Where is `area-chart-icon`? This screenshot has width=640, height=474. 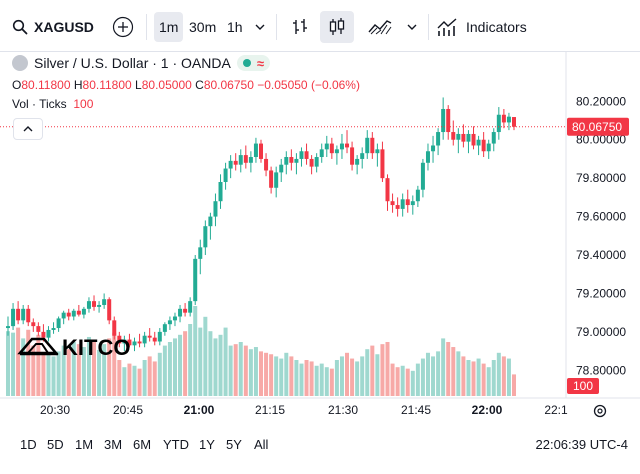
area-chart-icon is located at coordinates (380, 27).